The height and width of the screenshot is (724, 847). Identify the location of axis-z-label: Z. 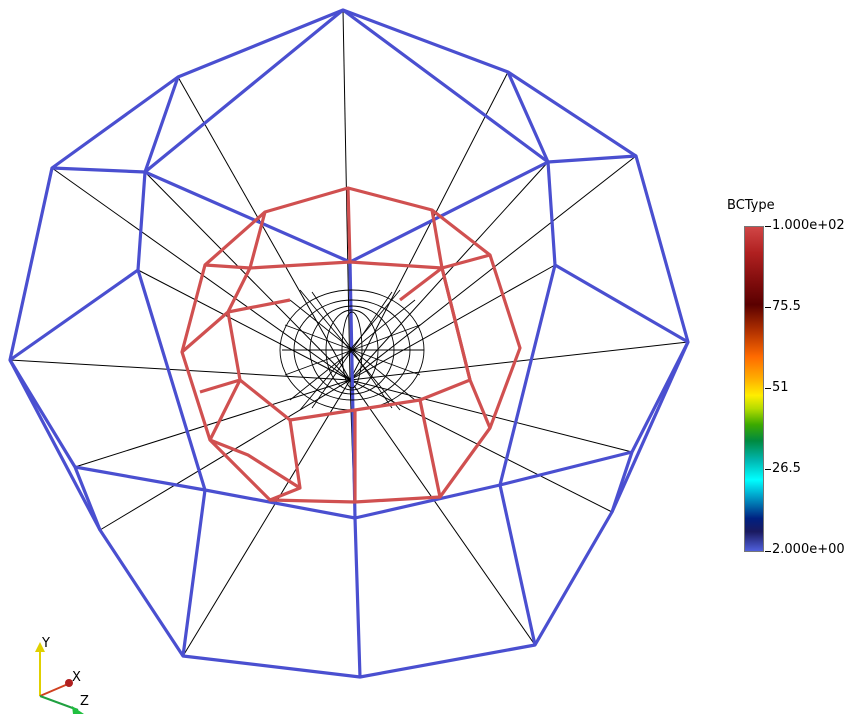
(84, 701).